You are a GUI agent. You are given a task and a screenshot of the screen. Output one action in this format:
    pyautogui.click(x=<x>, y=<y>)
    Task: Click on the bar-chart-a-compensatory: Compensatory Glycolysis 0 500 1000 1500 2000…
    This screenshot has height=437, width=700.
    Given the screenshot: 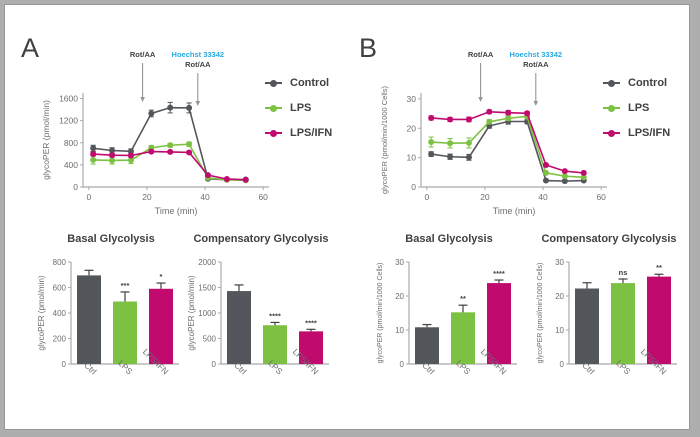 What is the action you would take?
    pyautogui.click(x=261, y=325)
    